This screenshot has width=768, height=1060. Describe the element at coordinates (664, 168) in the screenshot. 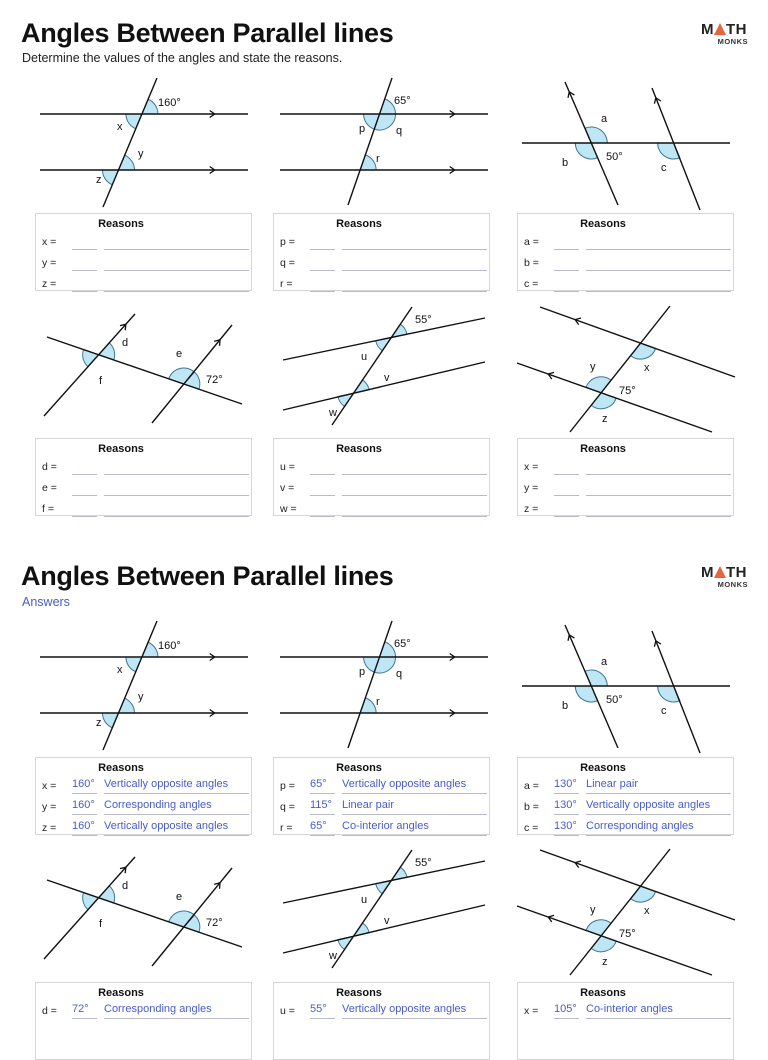

I see `angle-label: c` at that location.